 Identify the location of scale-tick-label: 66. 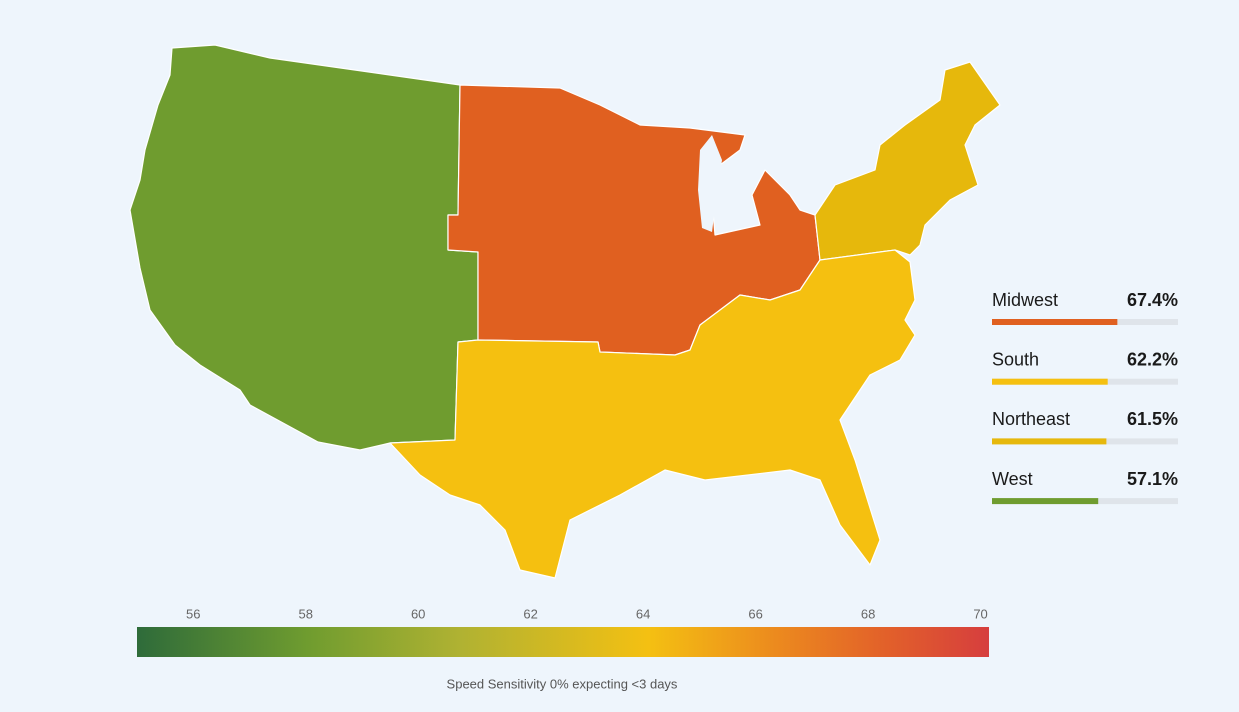
(755, 613).